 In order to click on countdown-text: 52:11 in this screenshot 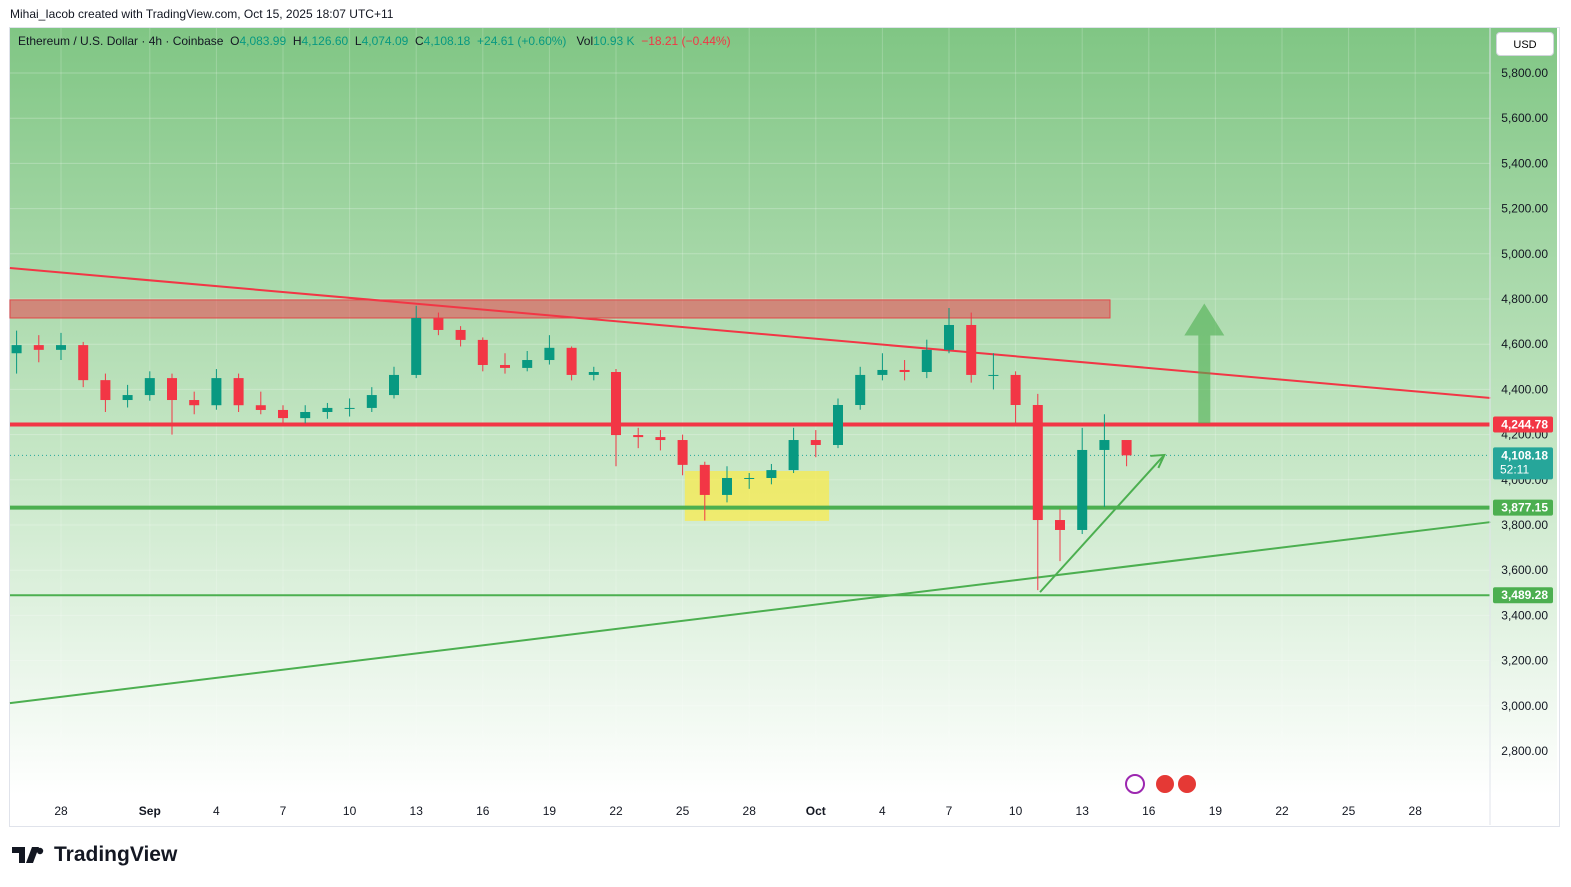, I will do `click(1514, 469)`.